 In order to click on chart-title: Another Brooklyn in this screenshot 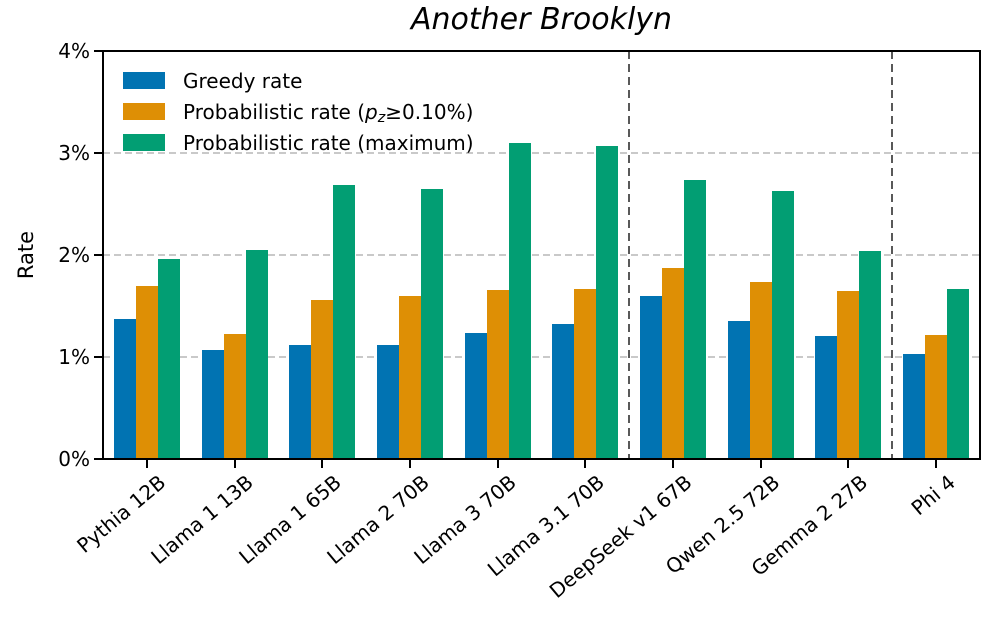, I will do `click(541, 19)`.